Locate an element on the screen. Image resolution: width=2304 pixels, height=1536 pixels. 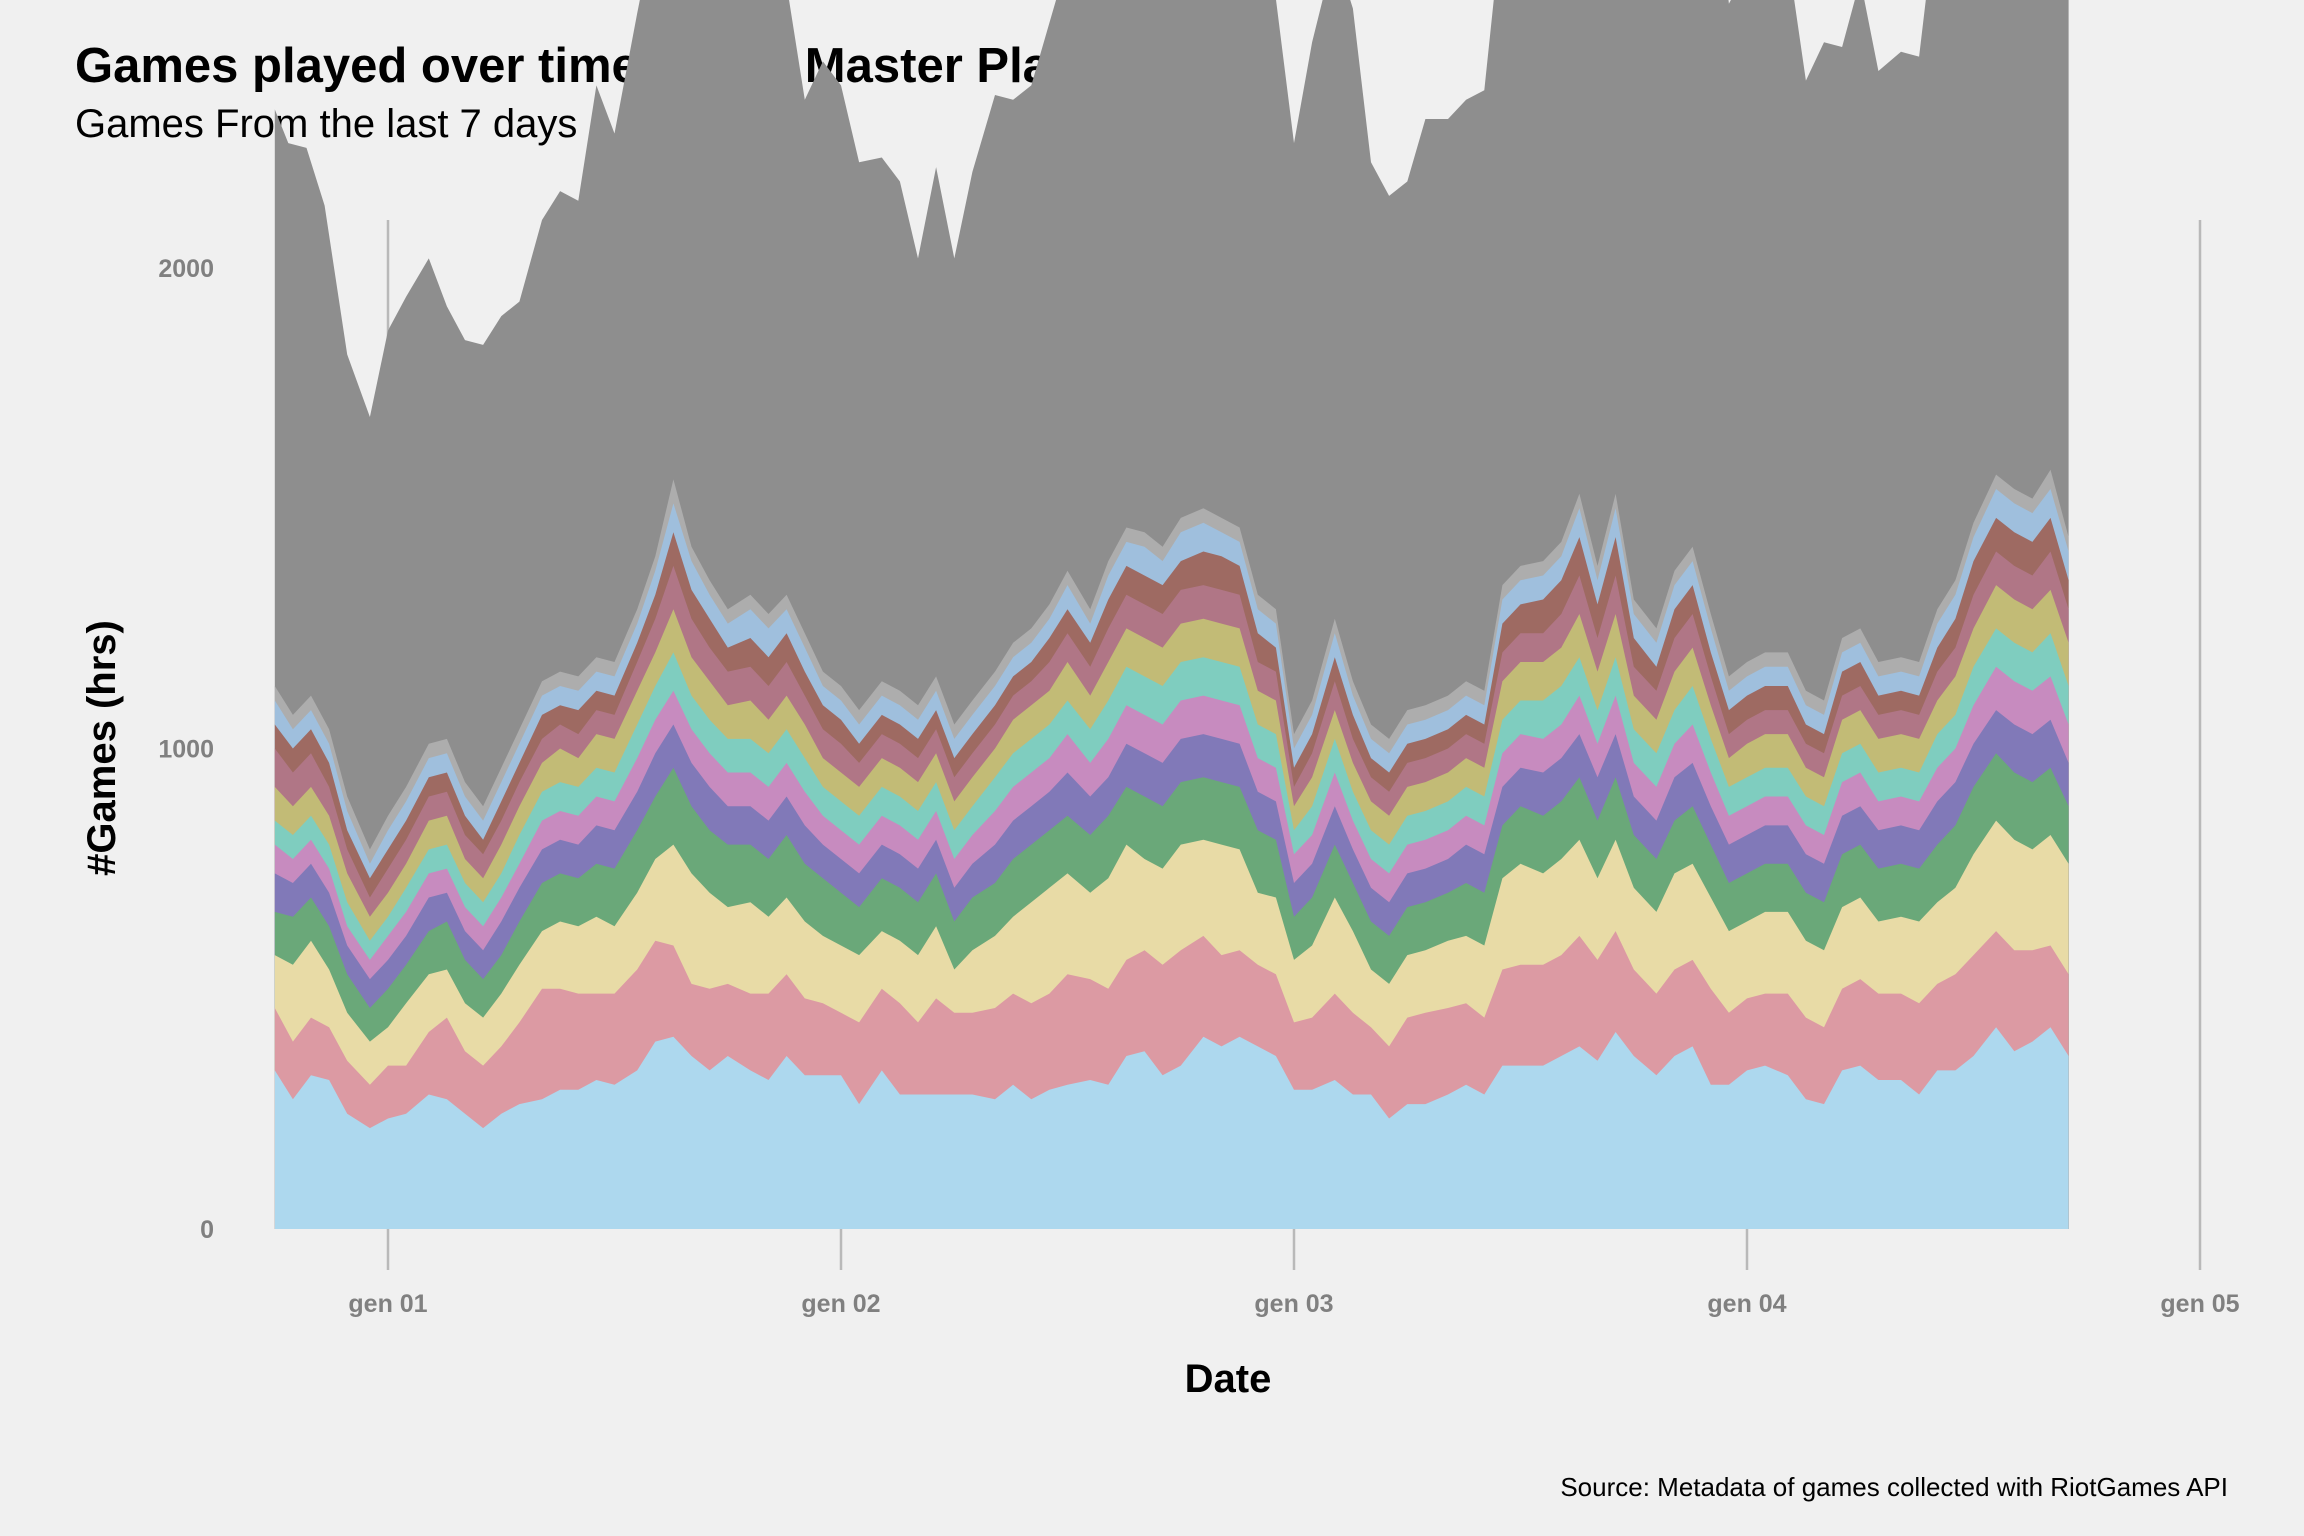
chart-subtitle: Games From the last 7 days is located at coordinates (326, 124).